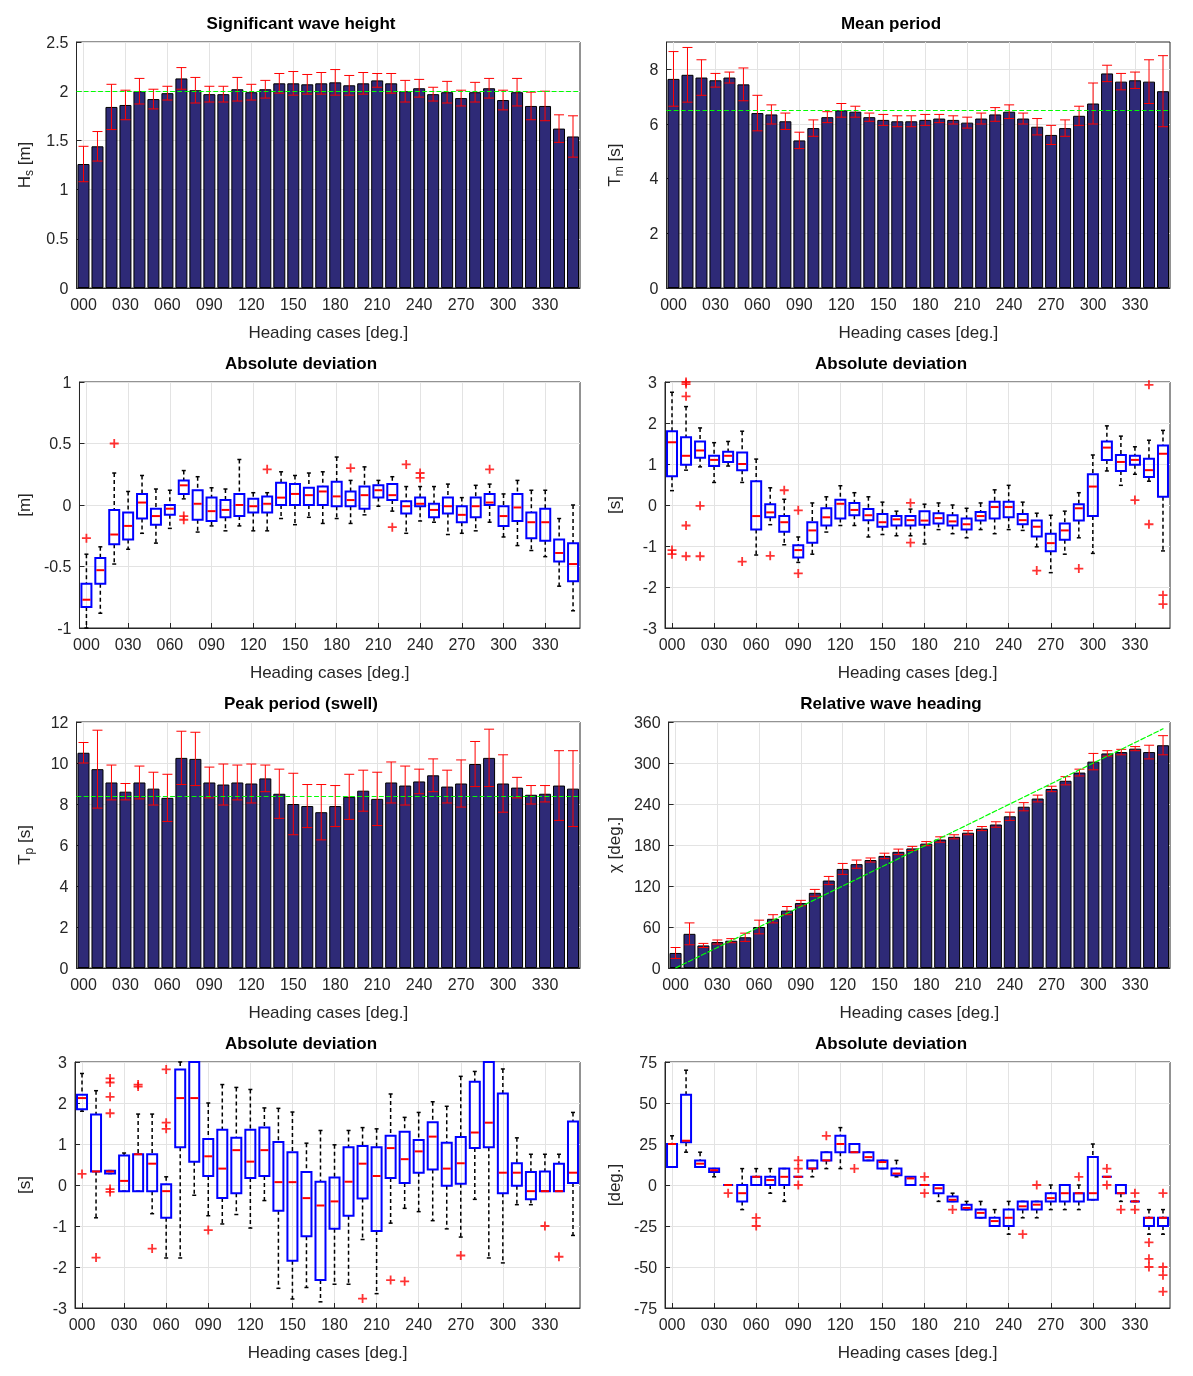  Describe the element at coordinates (615, 165) in the screenshot. I see `y-axis-title: Tm [s]` at that location.